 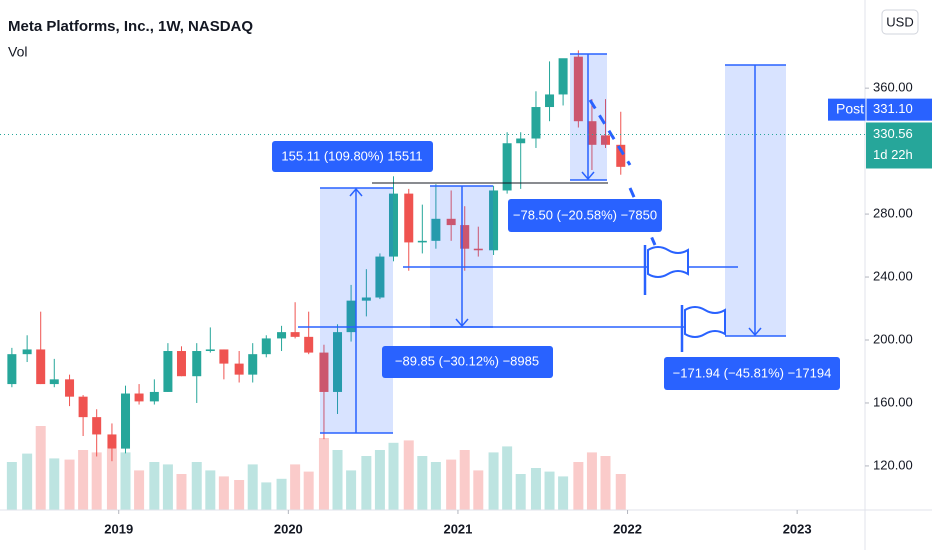 What do you see at coordinates (893, 213) in the screenshot?
I see `y-tick-label: 280.00` at bounding box center [893, 213].